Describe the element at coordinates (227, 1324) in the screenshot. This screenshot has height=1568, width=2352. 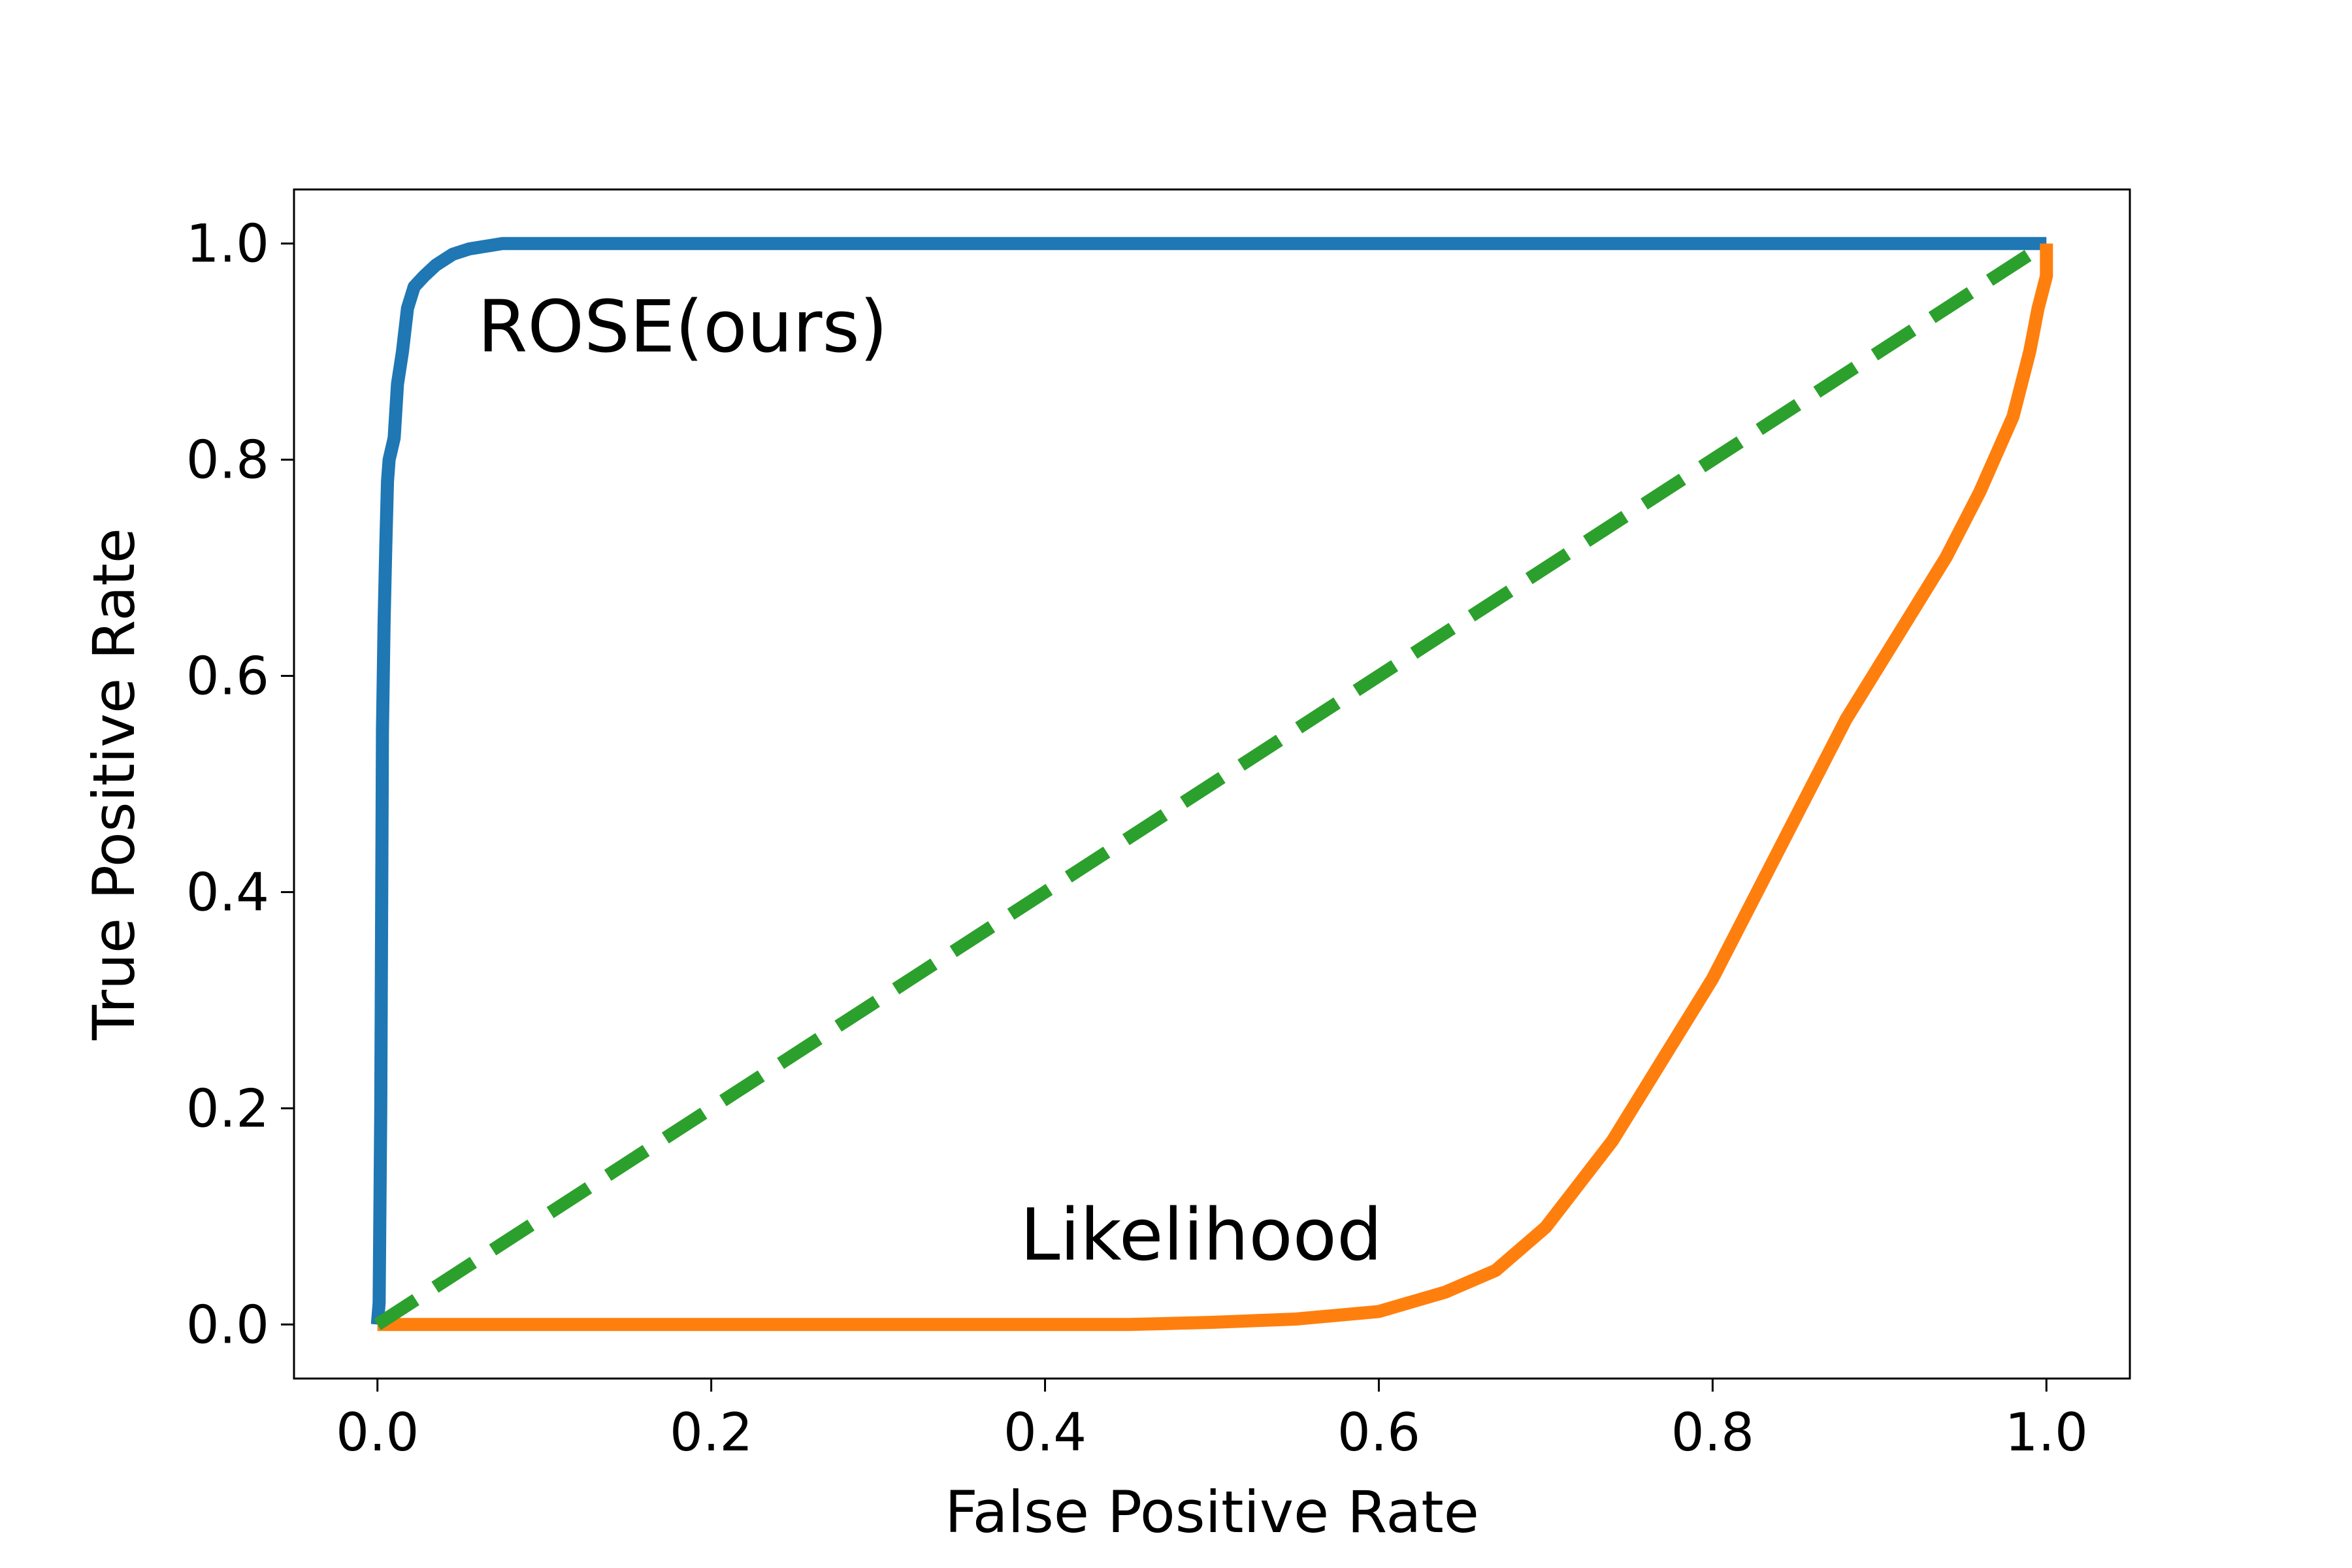
I see `y-tick-label: 0.0` at that location.